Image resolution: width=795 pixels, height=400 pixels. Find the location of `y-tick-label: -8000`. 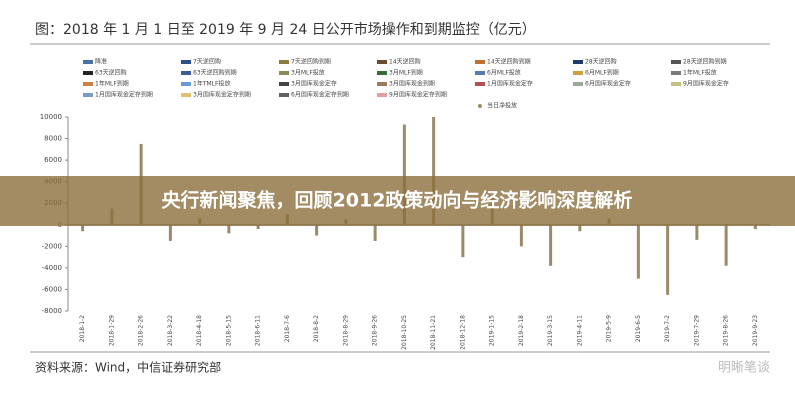

y-tick-label: -8000 is located at coordinates (52, 311).